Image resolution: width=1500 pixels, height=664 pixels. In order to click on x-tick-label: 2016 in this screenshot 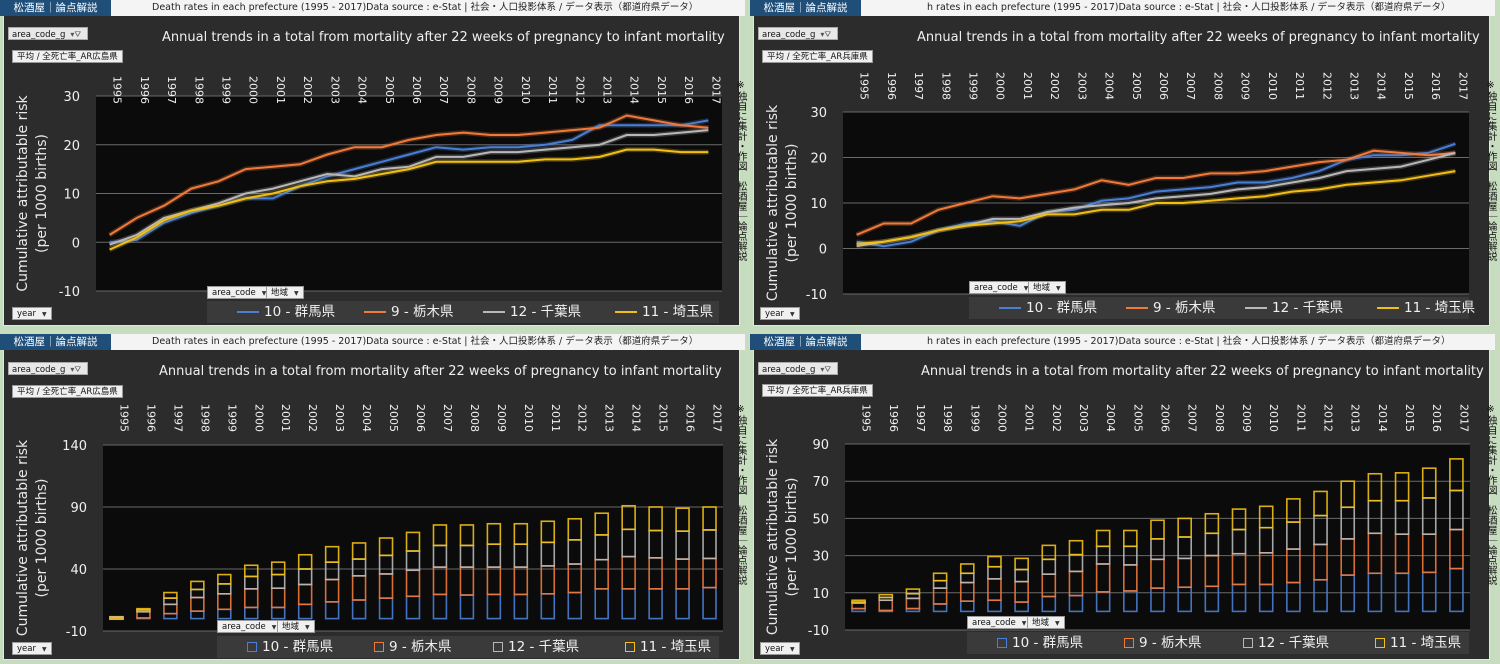, I will do `click(690, 418)`.